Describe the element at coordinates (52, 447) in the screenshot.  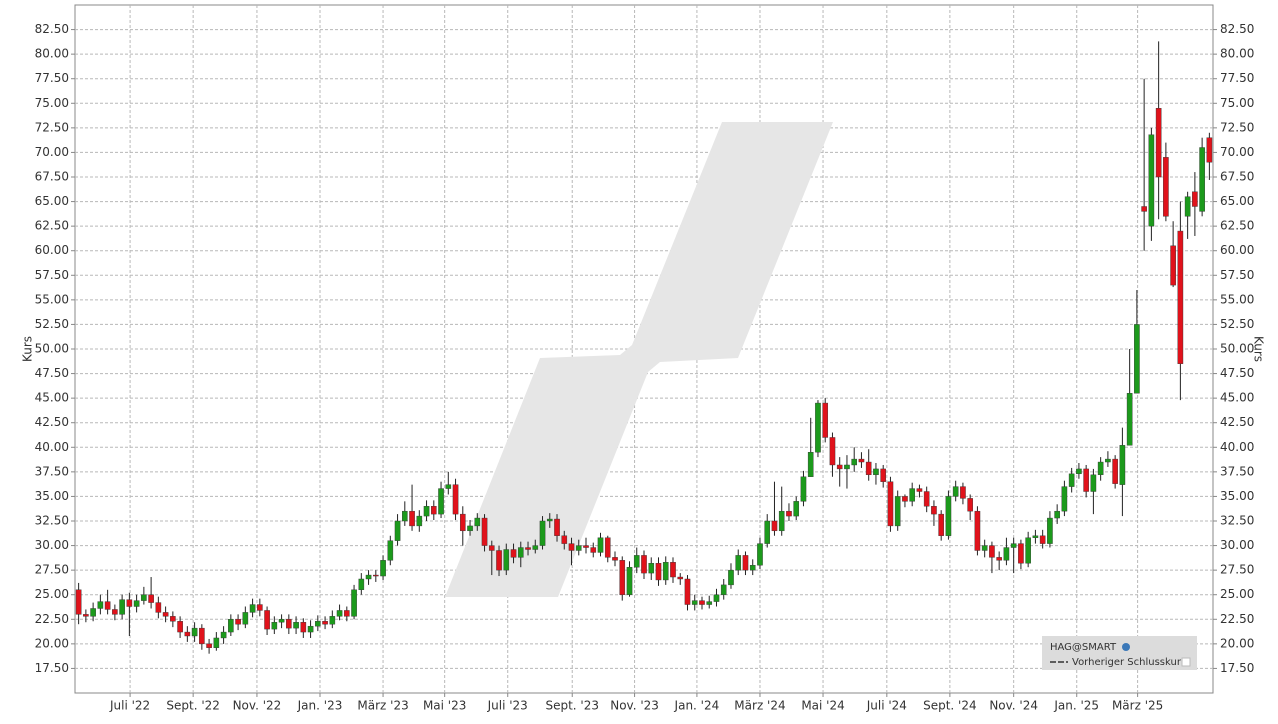
I see `y-tick-label: 40.00` at that location.